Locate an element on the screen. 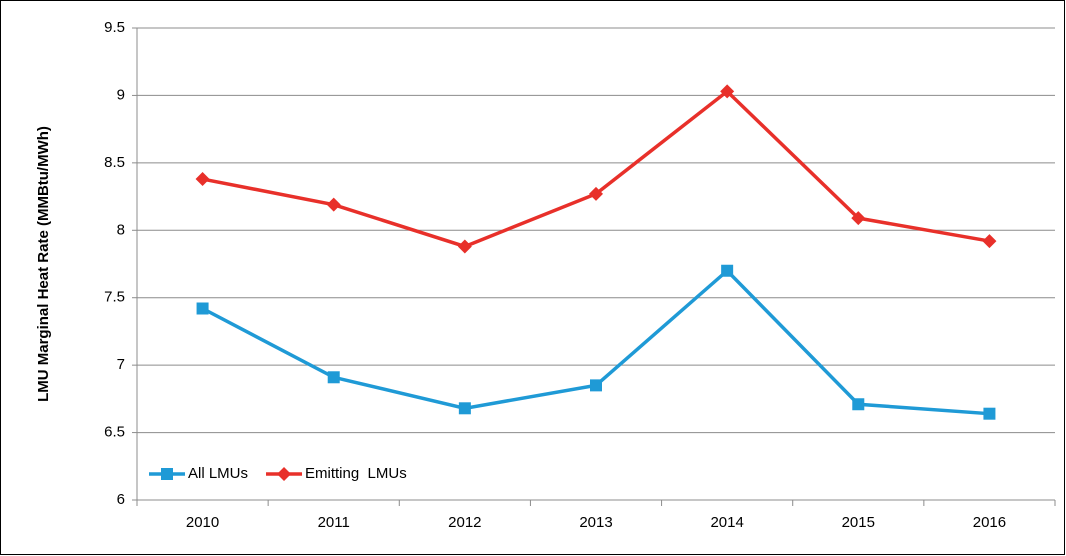 This screenshot has height=556, width=1066. legend-label: Emitting LMUs is located at coordinates (356, 473).